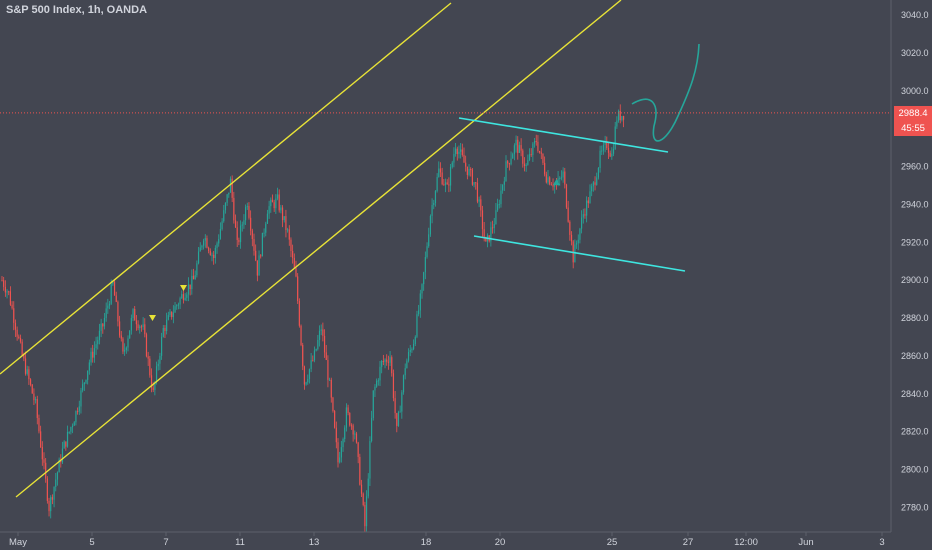  I want to click on time-tick-label: 3, so click(881, 542).